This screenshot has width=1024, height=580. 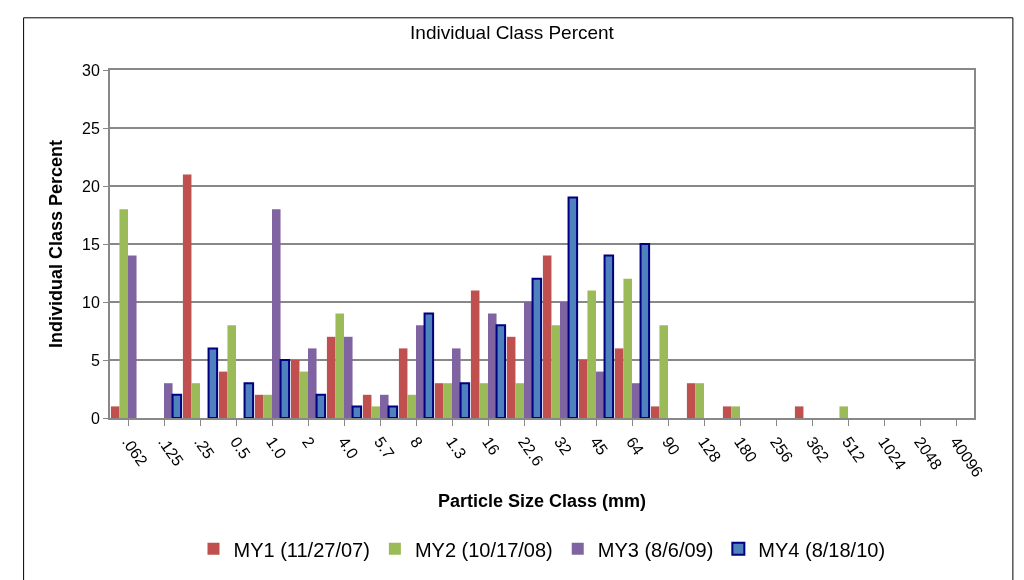 I want to click on x-tick-label: 45, so click(x=599, y=446).